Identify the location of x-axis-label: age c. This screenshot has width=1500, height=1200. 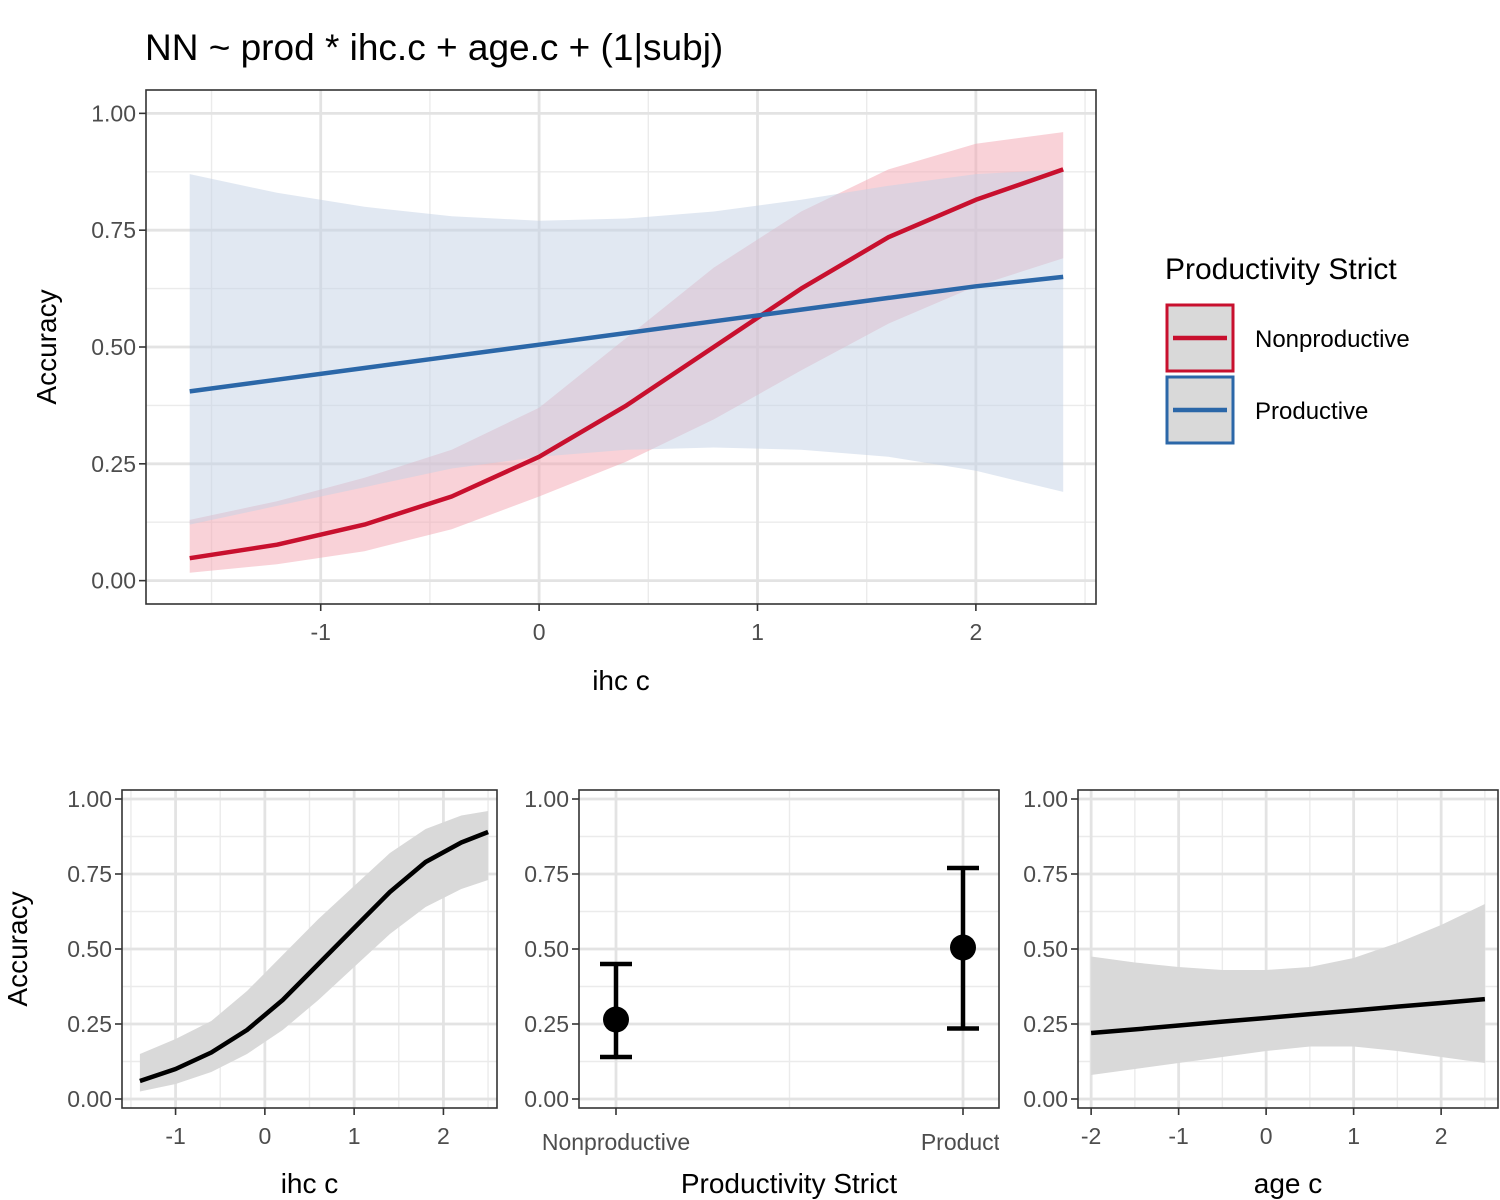
(1288, 1183).